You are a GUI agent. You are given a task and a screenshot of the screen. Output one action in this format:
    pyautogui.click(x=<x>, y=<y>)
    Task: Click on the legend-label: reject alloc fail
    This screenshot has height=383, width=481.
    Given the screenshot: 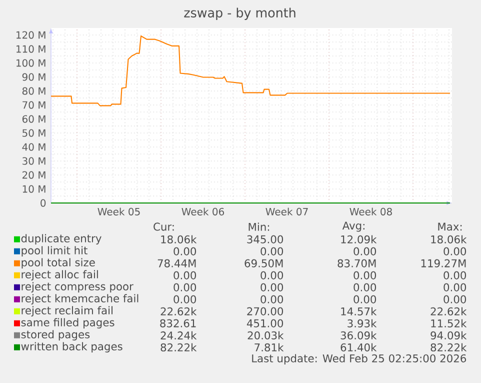 What is the action you would take?
    pyautogui.click(x=60, y=275)
    